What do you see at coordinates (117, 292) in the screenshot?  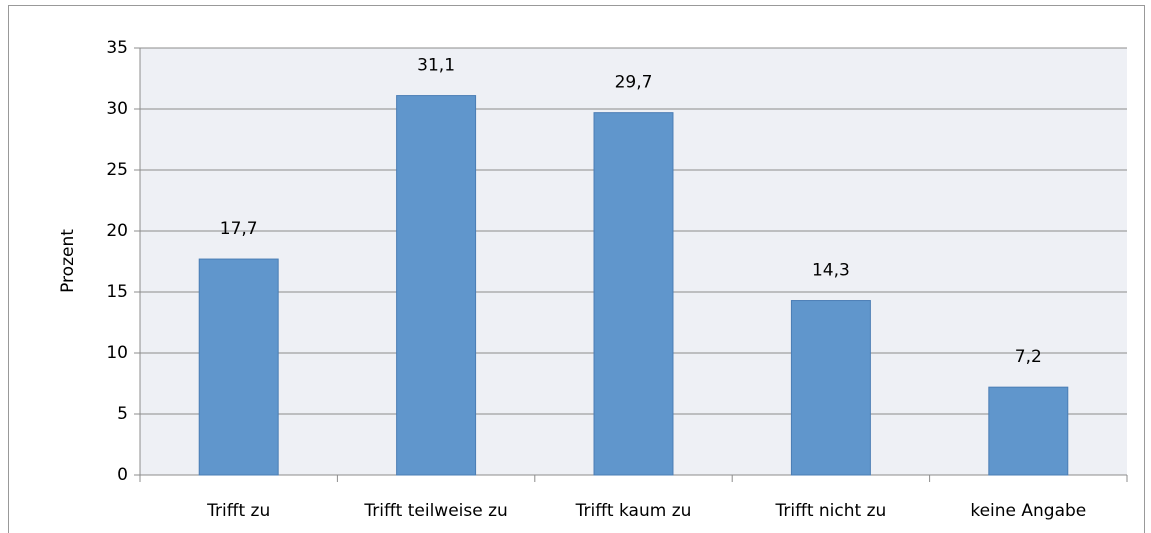 I see `y-tick-label: 15` at bounding box center [117, 292].